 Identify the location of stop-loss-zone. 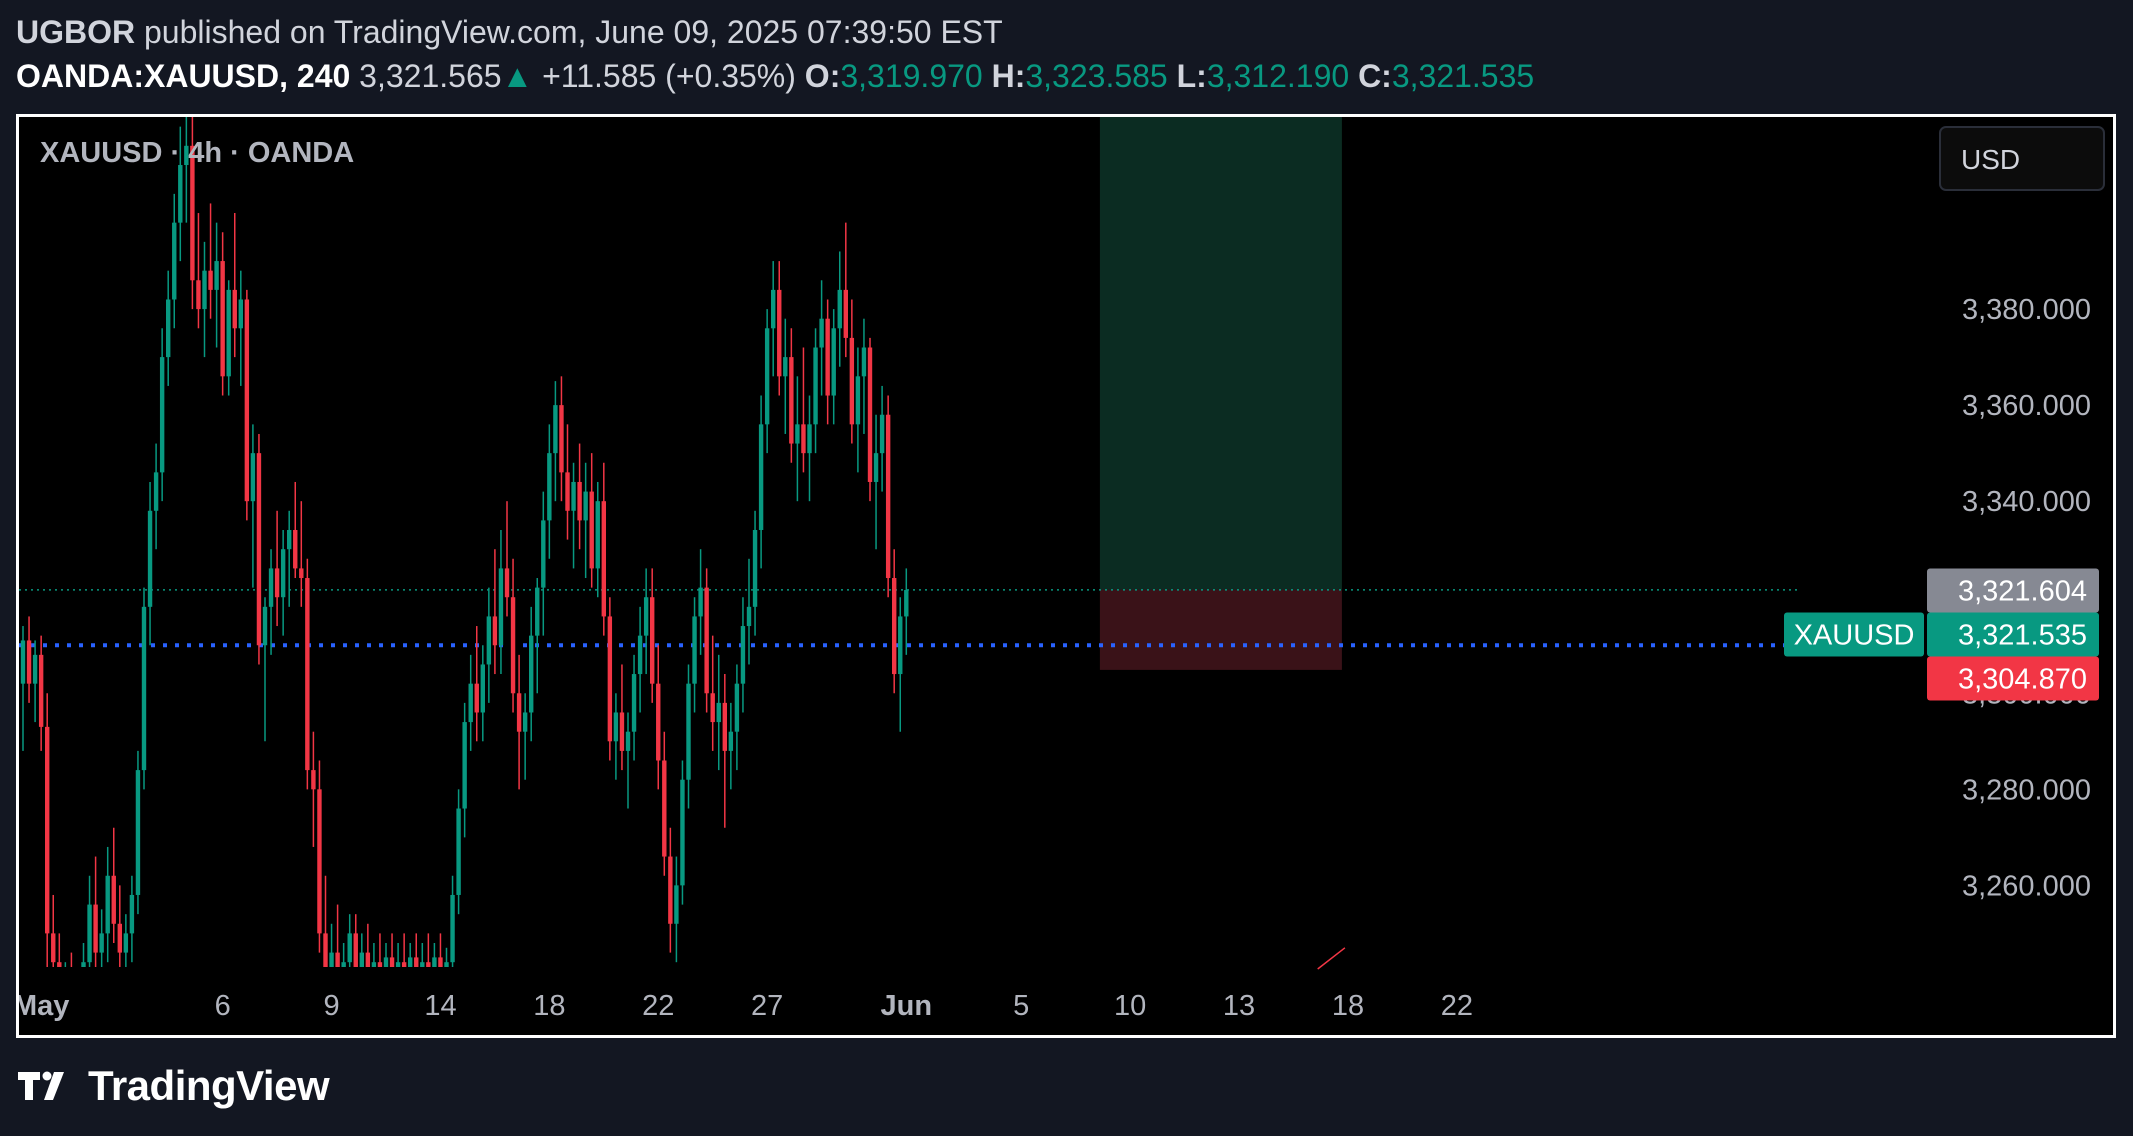
(1220, 629).